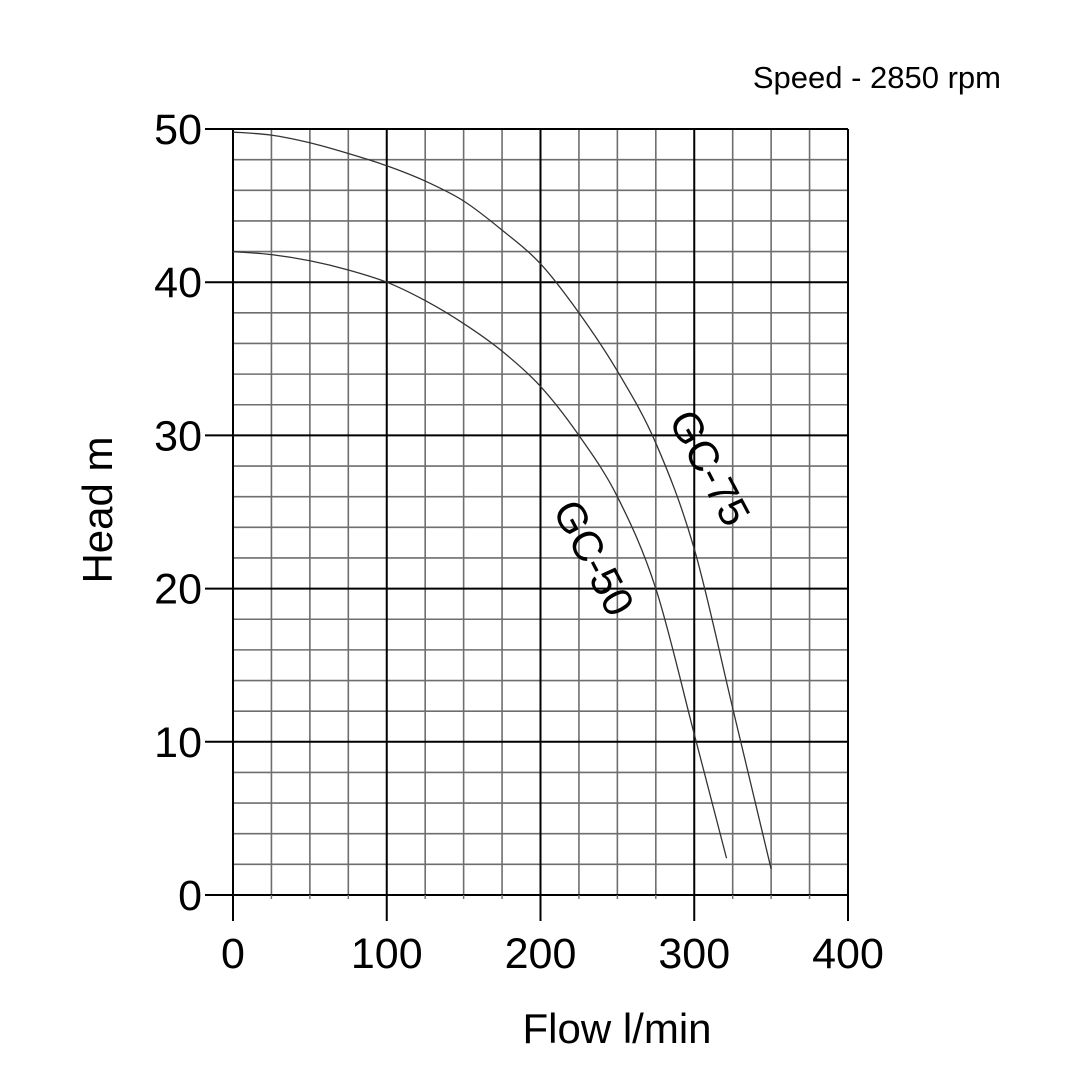 The height and width of the screenshot is (1080, 1079). I want to click on y-axis-label: Head m, so click(97, 509).